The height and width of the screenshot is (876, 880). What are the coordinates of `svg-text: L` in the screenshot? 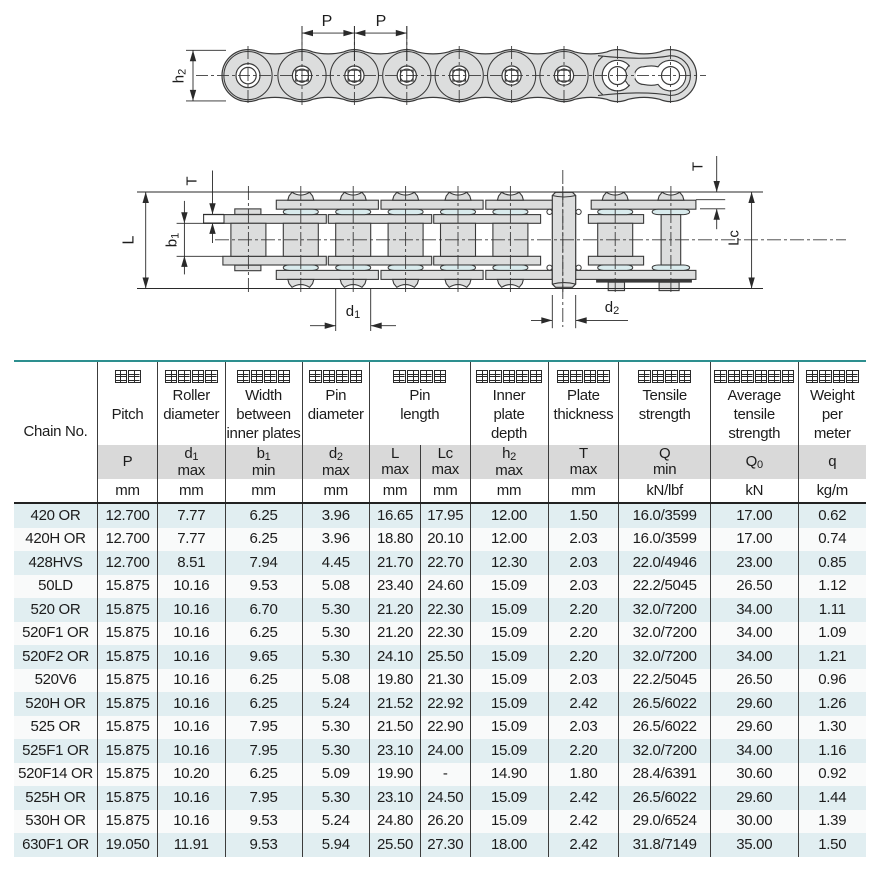 It's located at (129, 239).